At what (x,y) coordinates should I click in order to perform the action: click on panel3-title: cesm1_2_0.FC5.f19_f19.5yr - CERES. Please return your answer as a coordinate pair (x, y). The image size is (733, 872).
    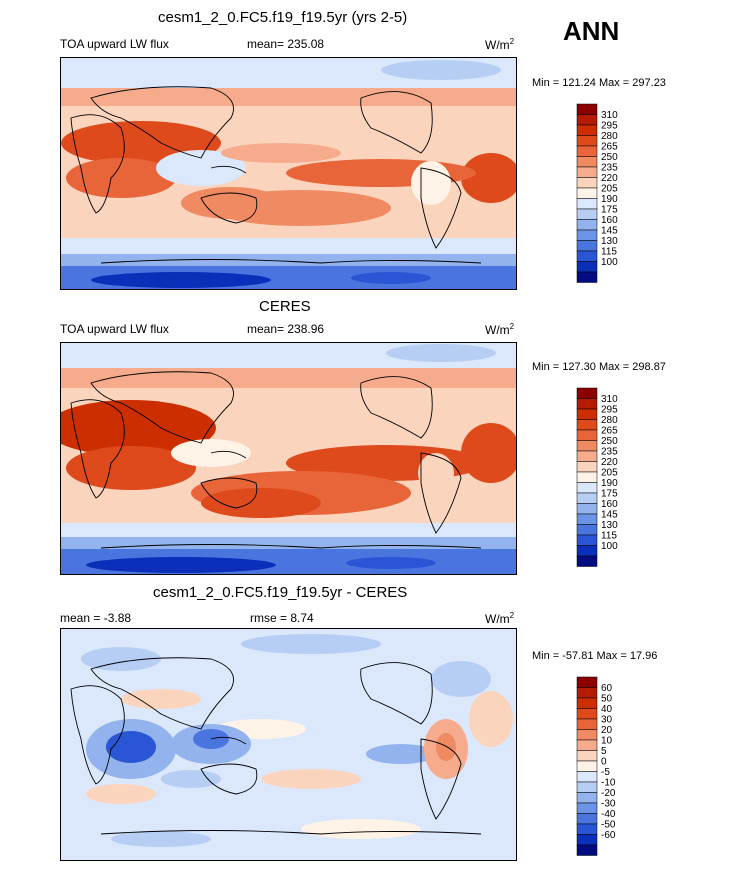
    Looking at the image, I should click on (280, 592).